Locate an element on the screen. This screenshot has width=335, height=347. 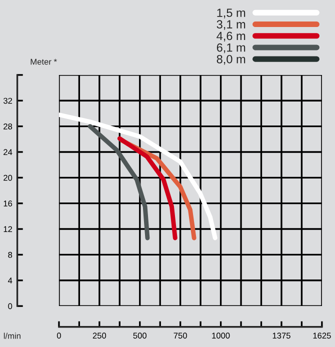
legend-label: 8,0 m is located at coordinates (231, 59).